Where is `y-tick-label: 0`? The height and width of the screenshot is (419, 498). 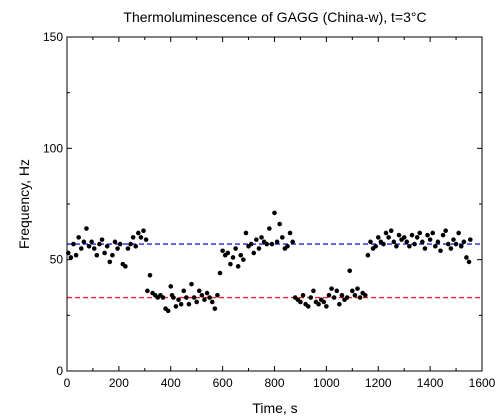
y-tick-label: 0 is located at coordinates (59, 371).